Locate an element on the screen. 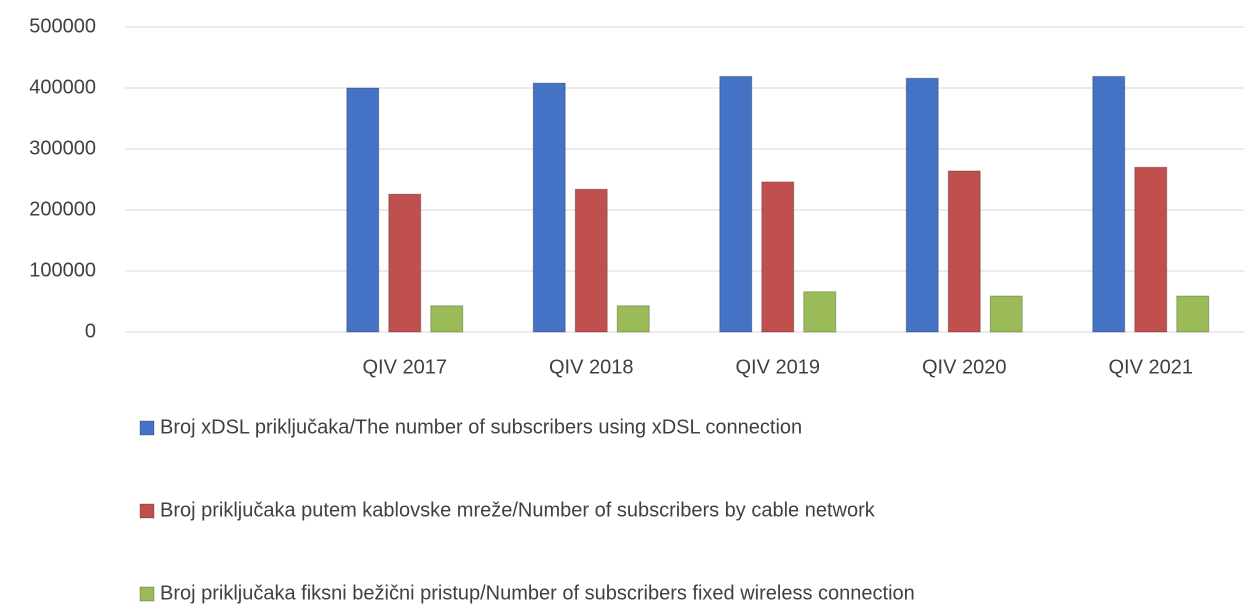  y-tick-label: 200000 is located at coordinates (62, 209).